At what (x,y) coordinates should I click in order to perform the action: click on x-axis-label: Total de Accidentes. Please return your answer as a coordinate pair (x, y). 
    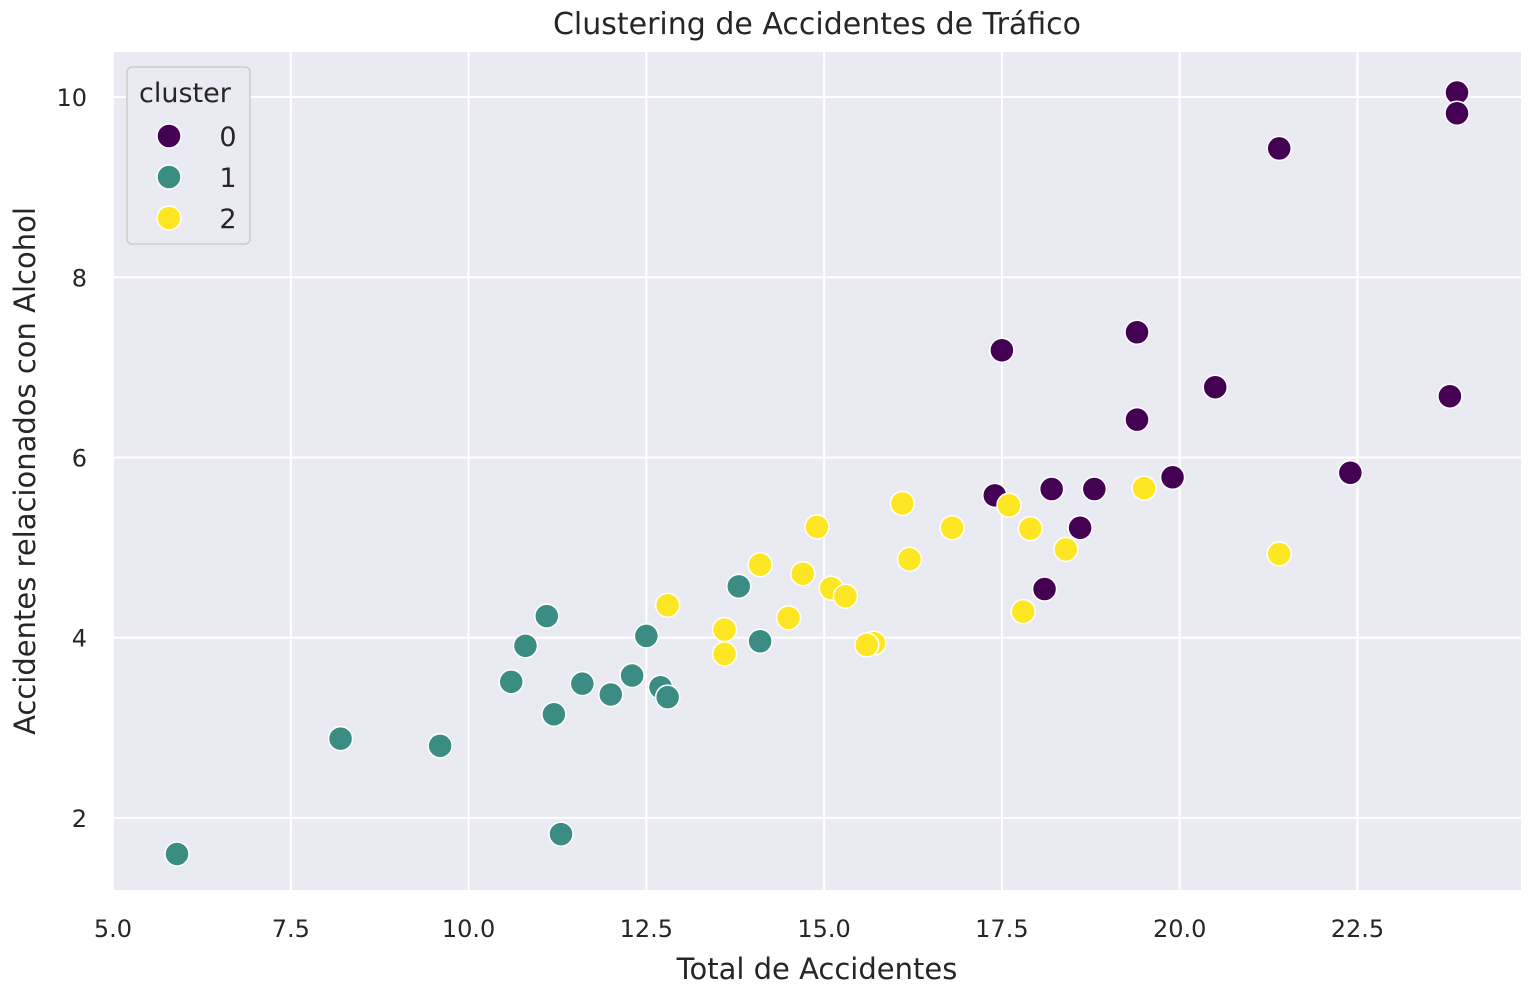
    Looking at the image, I should click on (817, 969).